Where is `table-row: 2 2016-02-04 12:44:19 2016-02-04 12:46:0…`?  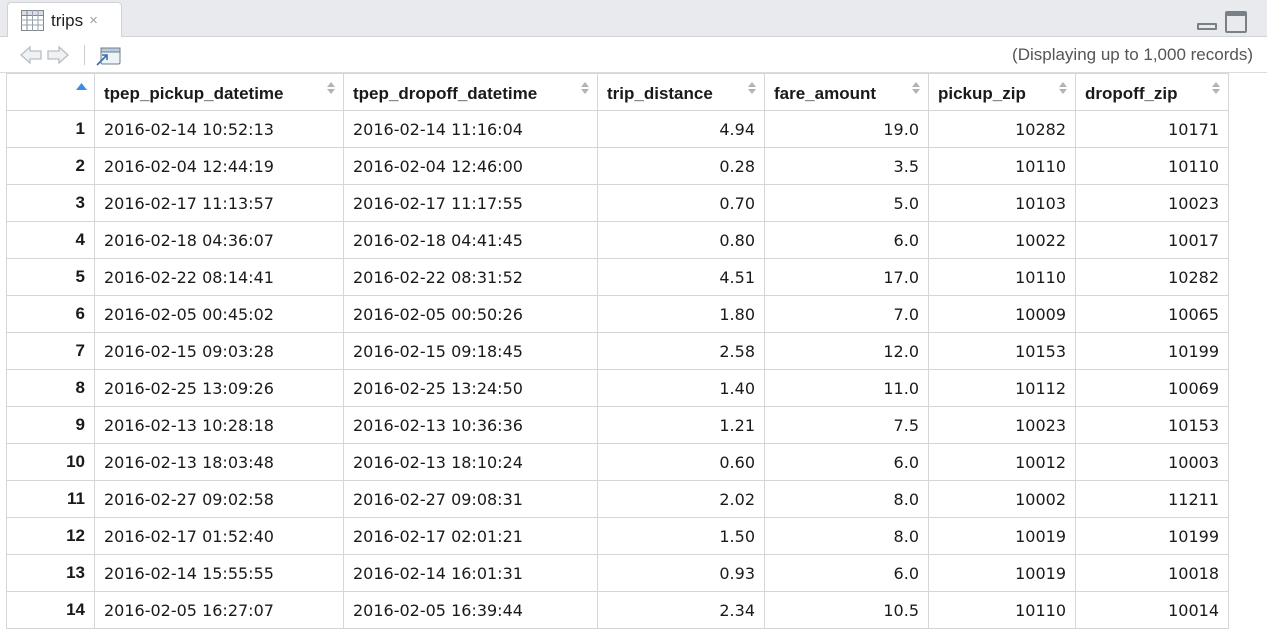 table-row: 2 2016-02-04 12:44:19 2016-02-04 12:46:0… is located at coordinates (617, 166).